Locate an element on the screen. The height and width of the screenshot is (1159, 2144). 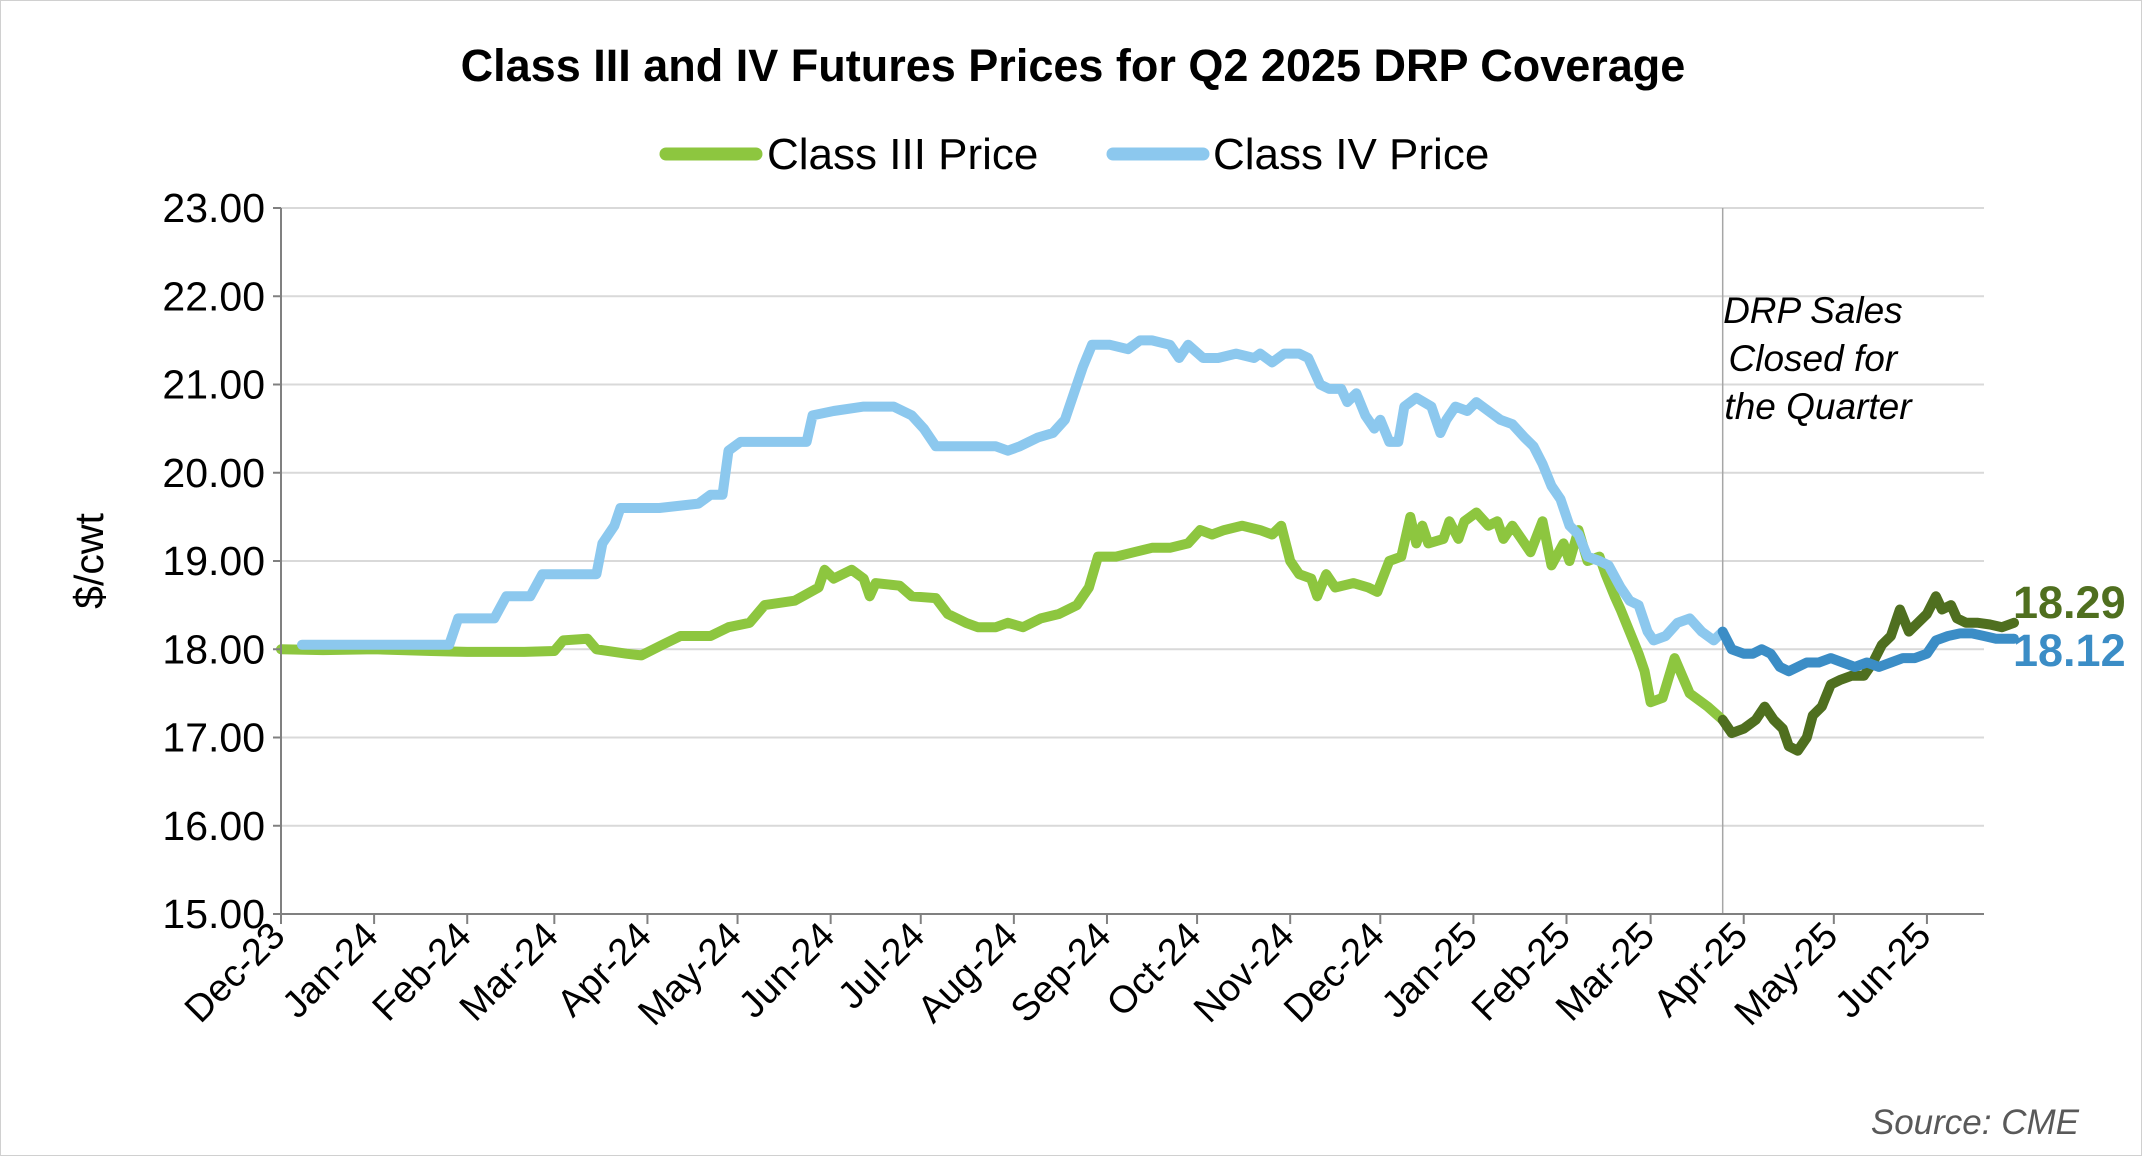
legend-item-class-iv: Class IV Price is located at coordinates (1297, 154).